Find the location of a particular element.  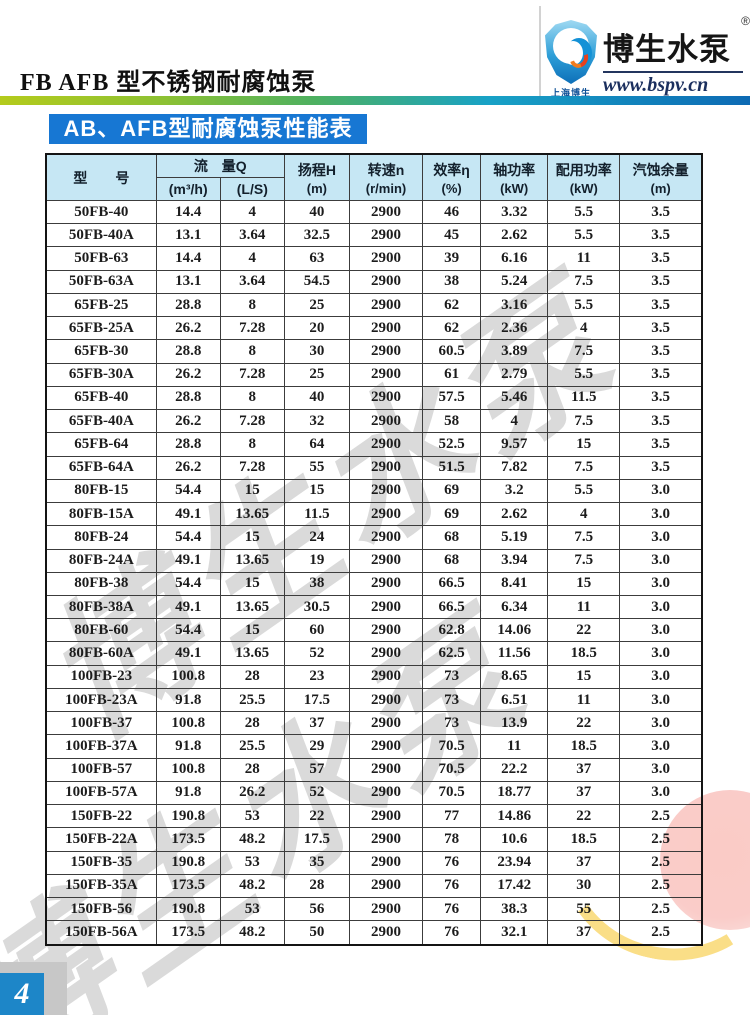

model-cell: 65FB-40 is located at coordinates (101, 398).